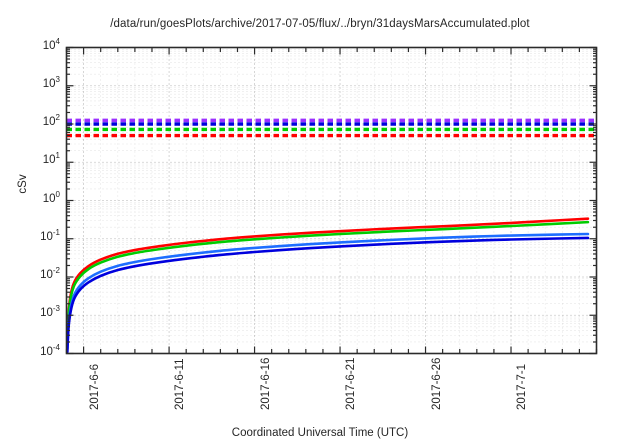 The width and height of the screenshot is (640, 448). Describe the element at coordinates (56, 271) in the screenshot. I see `y-tick-exponent: -2` at that location.